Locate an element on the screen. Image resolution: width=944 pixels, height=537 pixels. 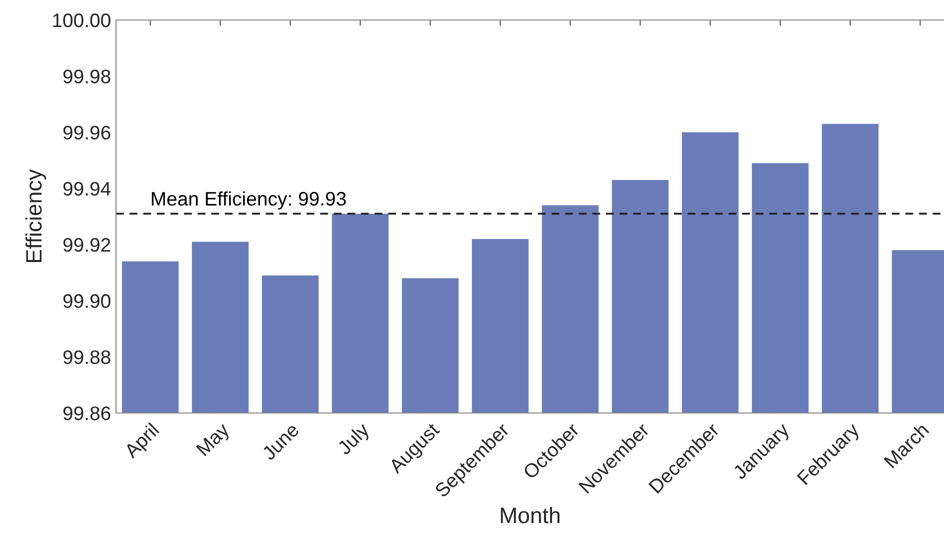
y-tick-label: 99.94 is located at coordinates (87, 189).